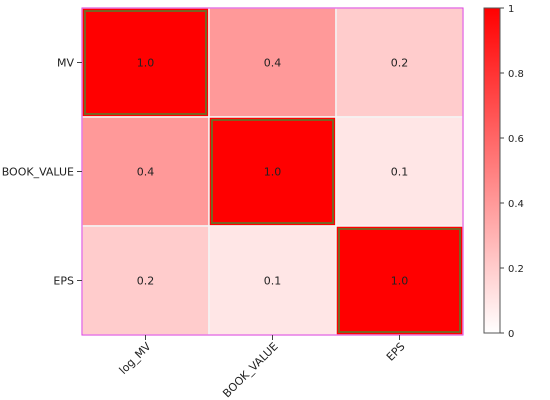 The width and height of the screenshot is (550, 400). Describe the element at coordinates (492, 170) in the screenshot. I see `colorbar-gradient` at that location.